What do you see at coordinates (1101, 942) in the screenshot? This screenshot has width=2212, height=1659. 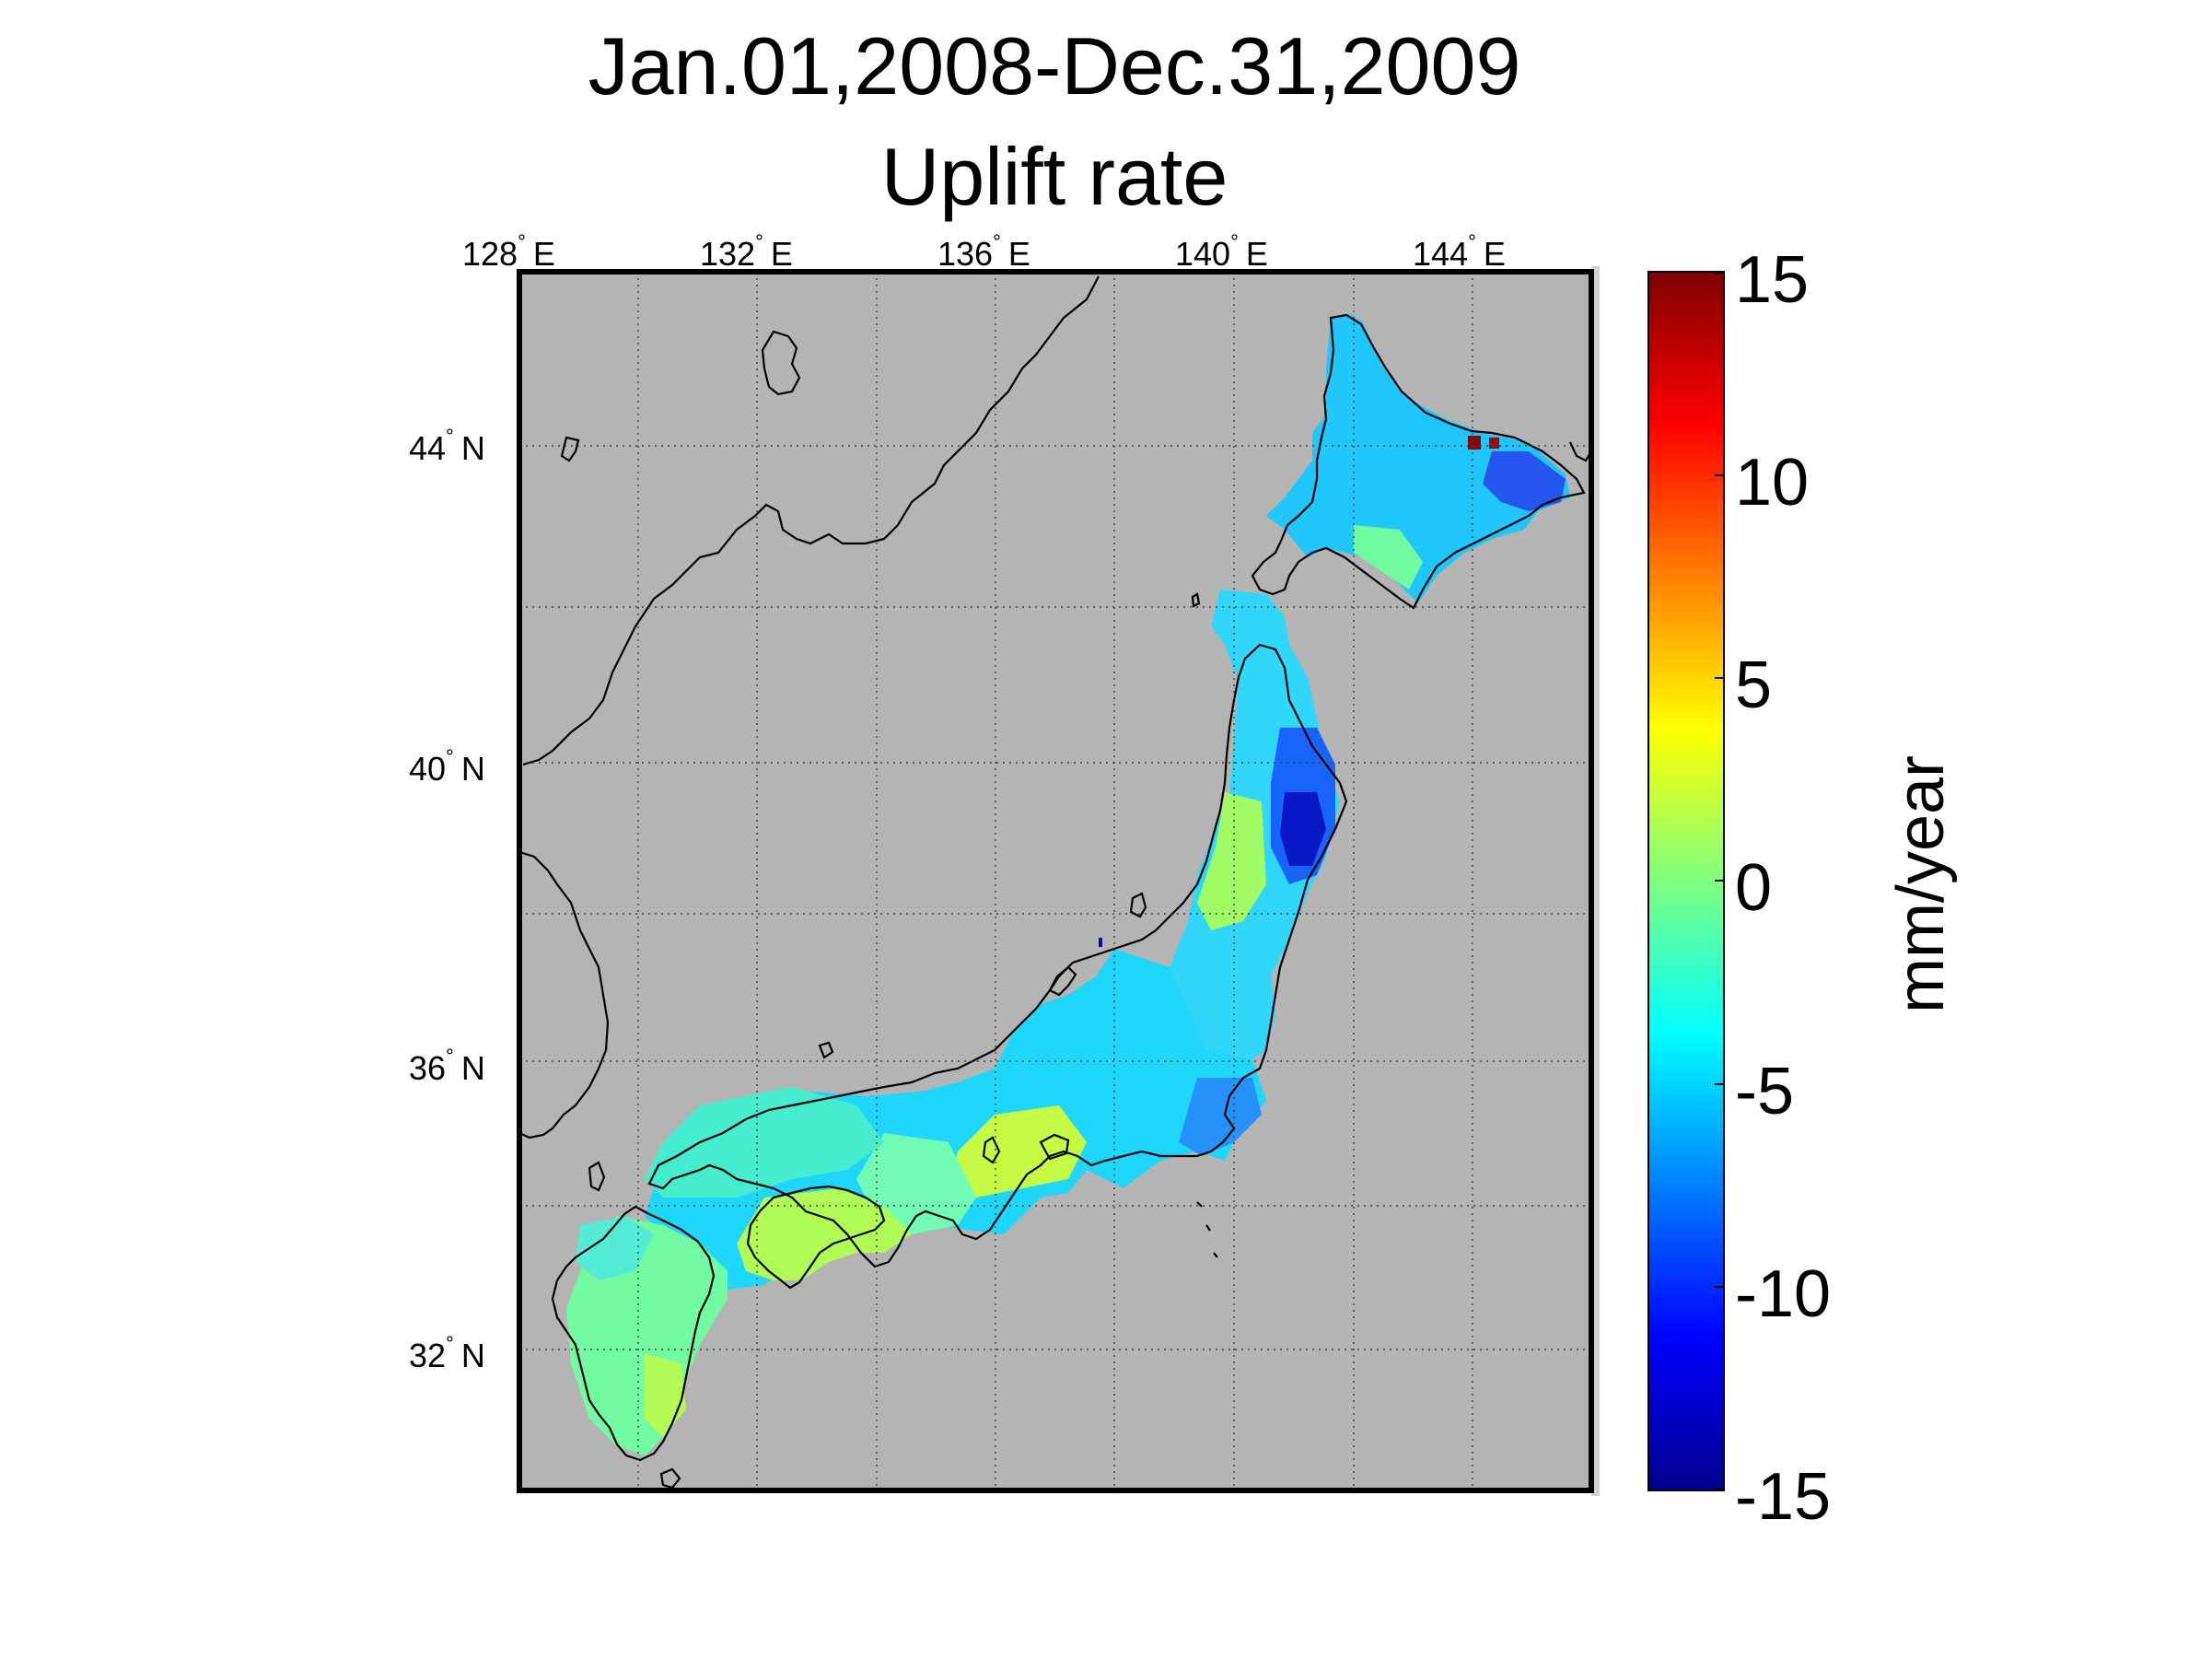 I see `raster-blue-cell` at bounding box center [1101, 942].